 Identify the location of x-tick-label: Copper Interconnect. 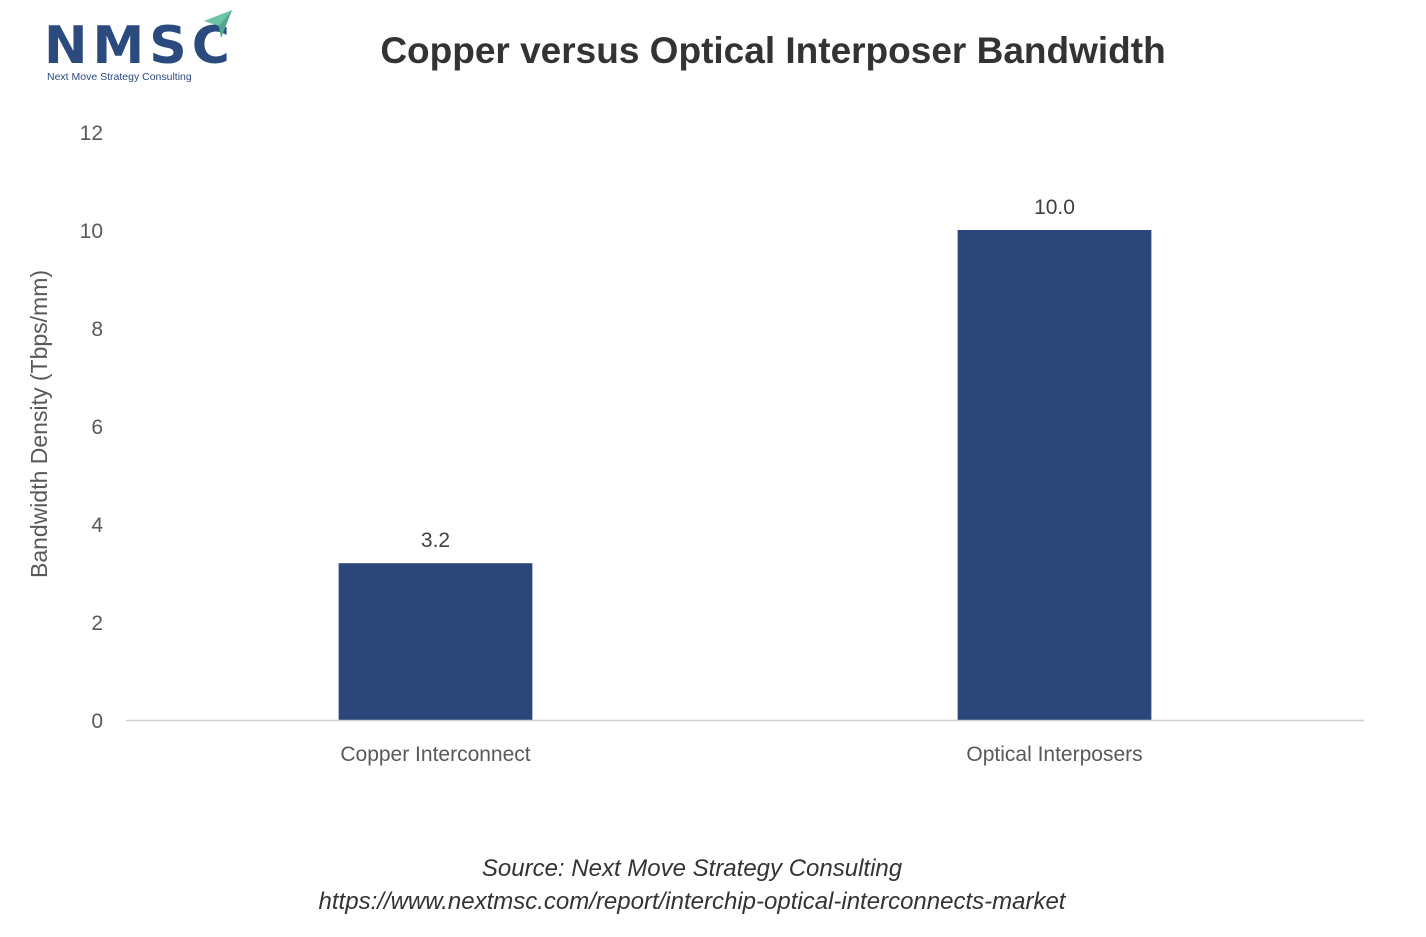
(435, 754).